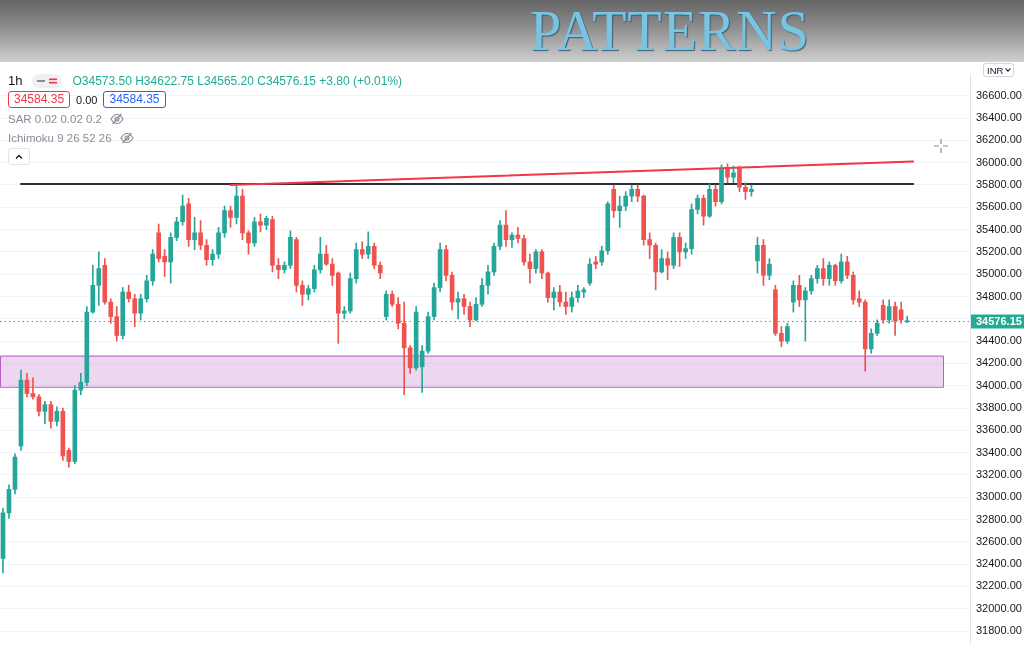 The height and width of the screenshot is (657, 1024). I want to click on y-tick-label: 31800.00, so click(999, 630).